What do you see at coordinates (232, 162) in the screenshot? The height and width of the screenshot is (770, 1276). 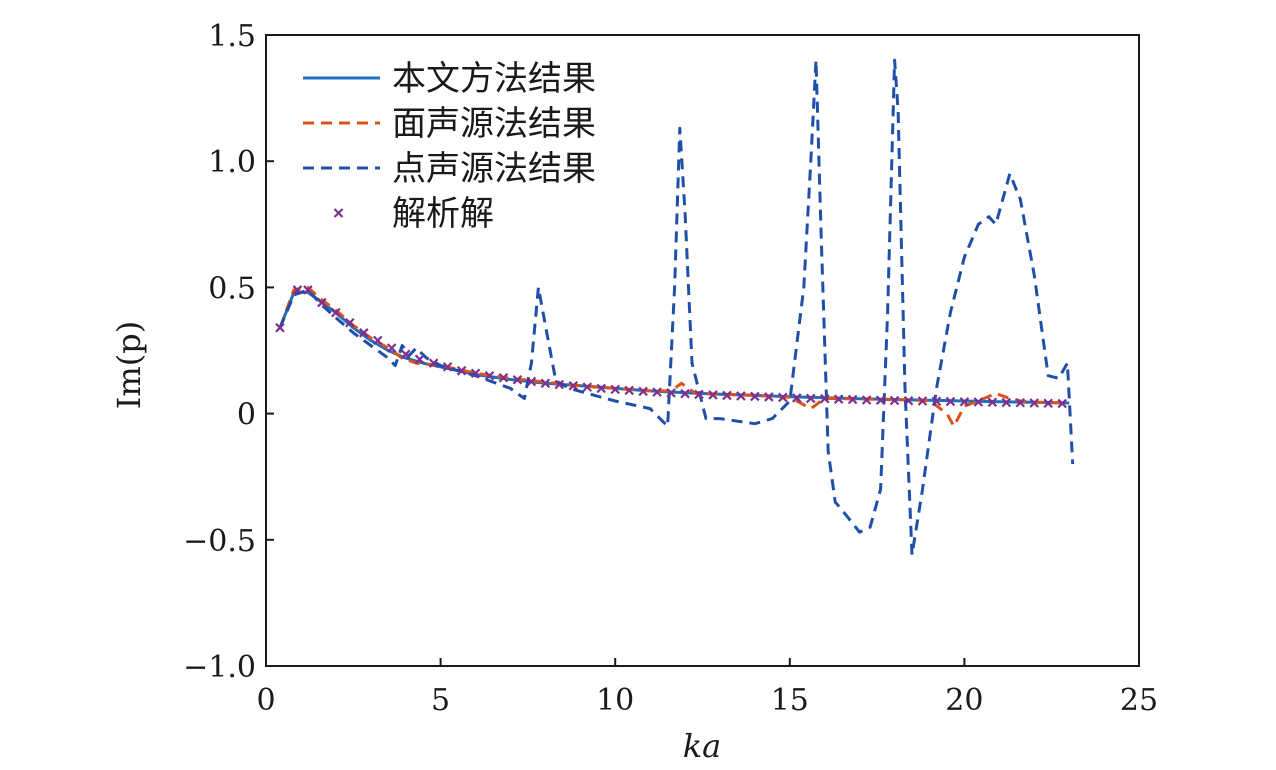 I see `y-tick-label: 1.0` at bounding box center [232, 162].